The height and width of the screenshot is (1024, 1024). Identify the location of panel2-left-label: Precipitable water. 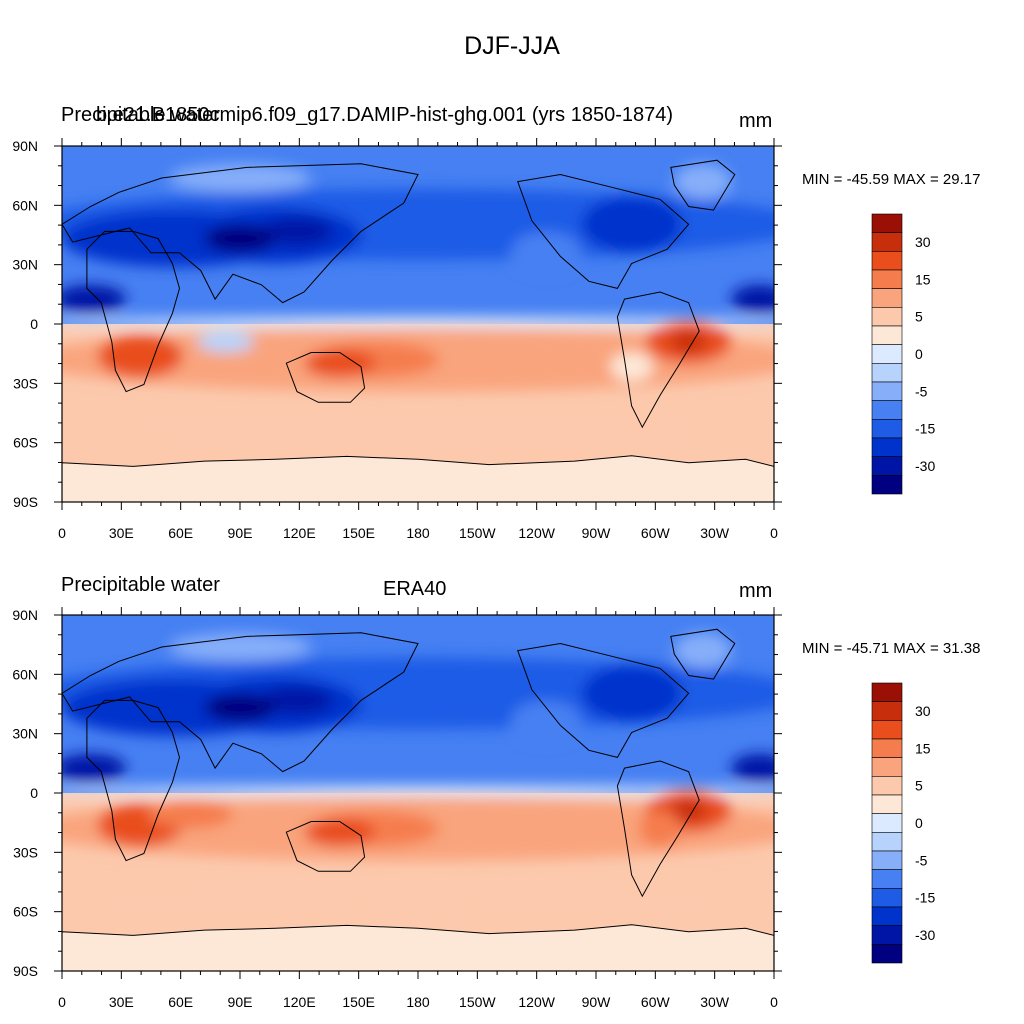
(140, 585).